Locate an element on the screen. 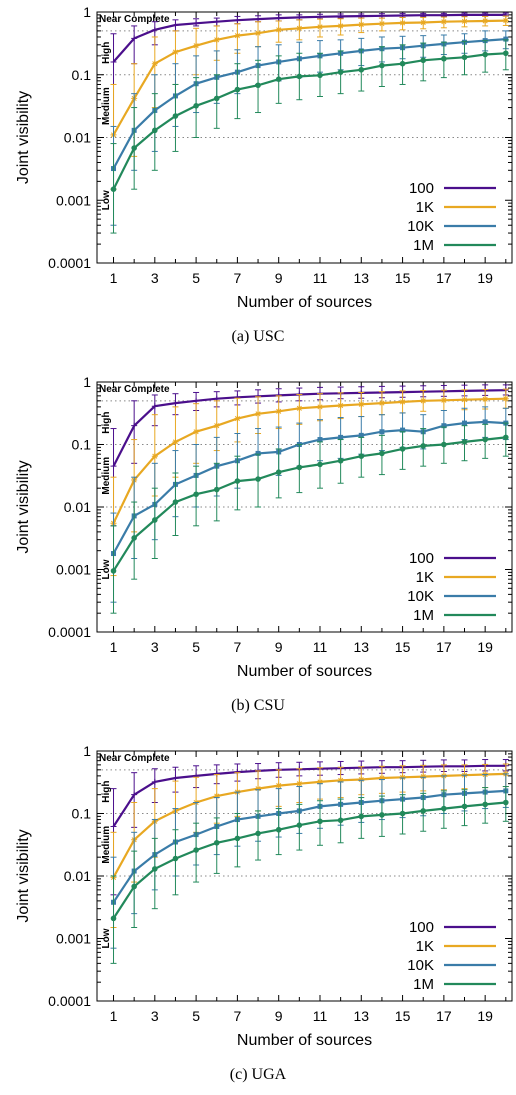 The width and height of the screenshot is (516, 1095). legend-label-1K: 1K is located at coordinates (425, 946).